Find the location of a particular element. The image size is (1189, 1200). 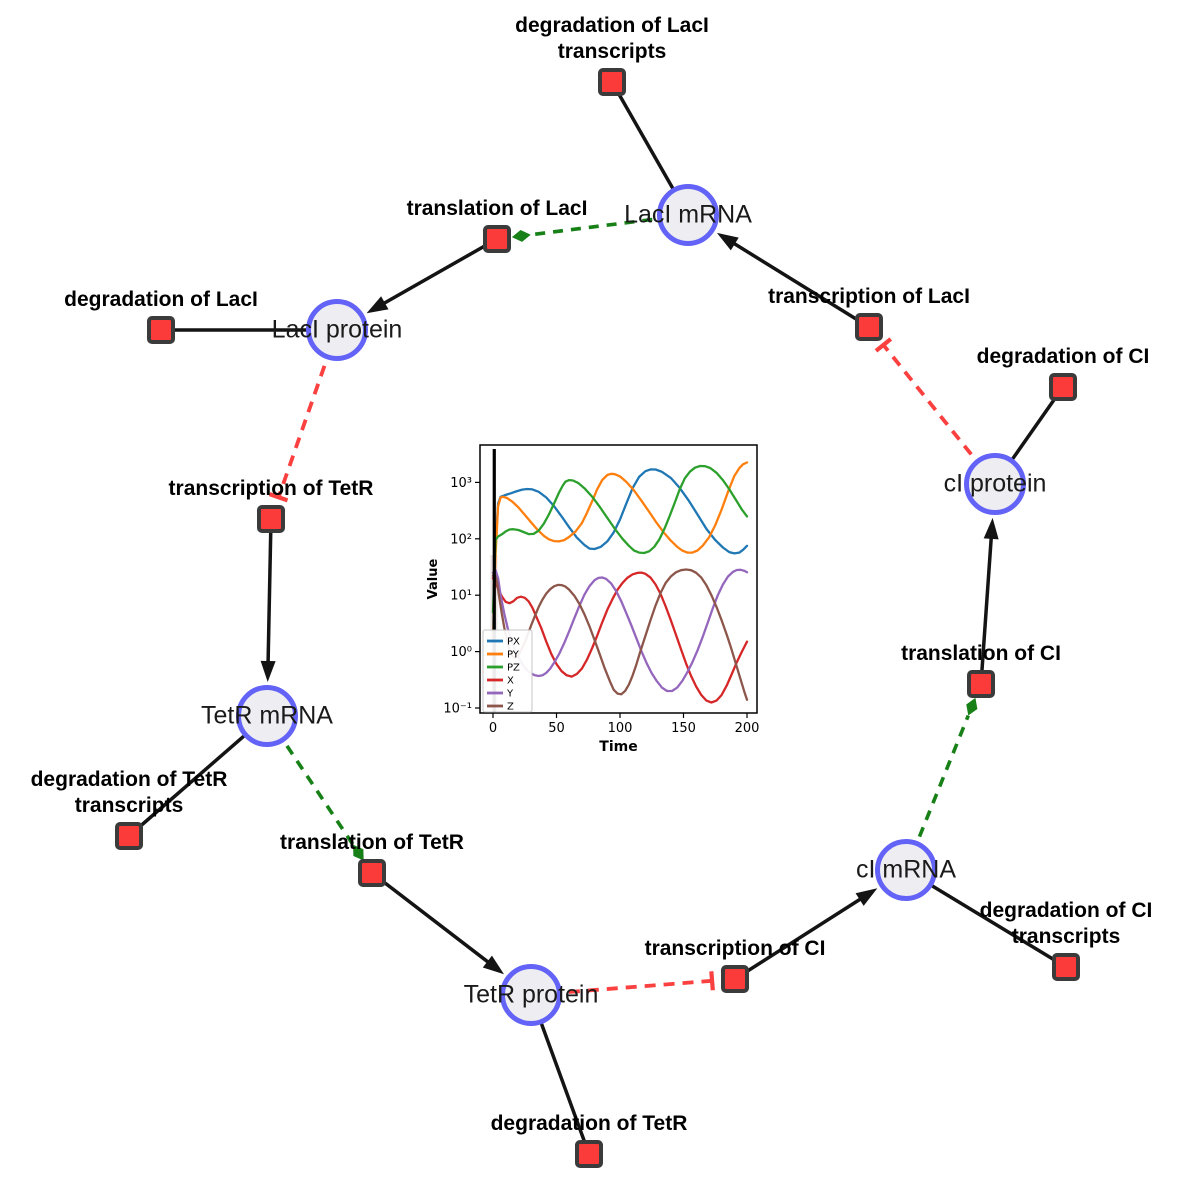

legend-label-px: PX is located at coordinates (513, 642).